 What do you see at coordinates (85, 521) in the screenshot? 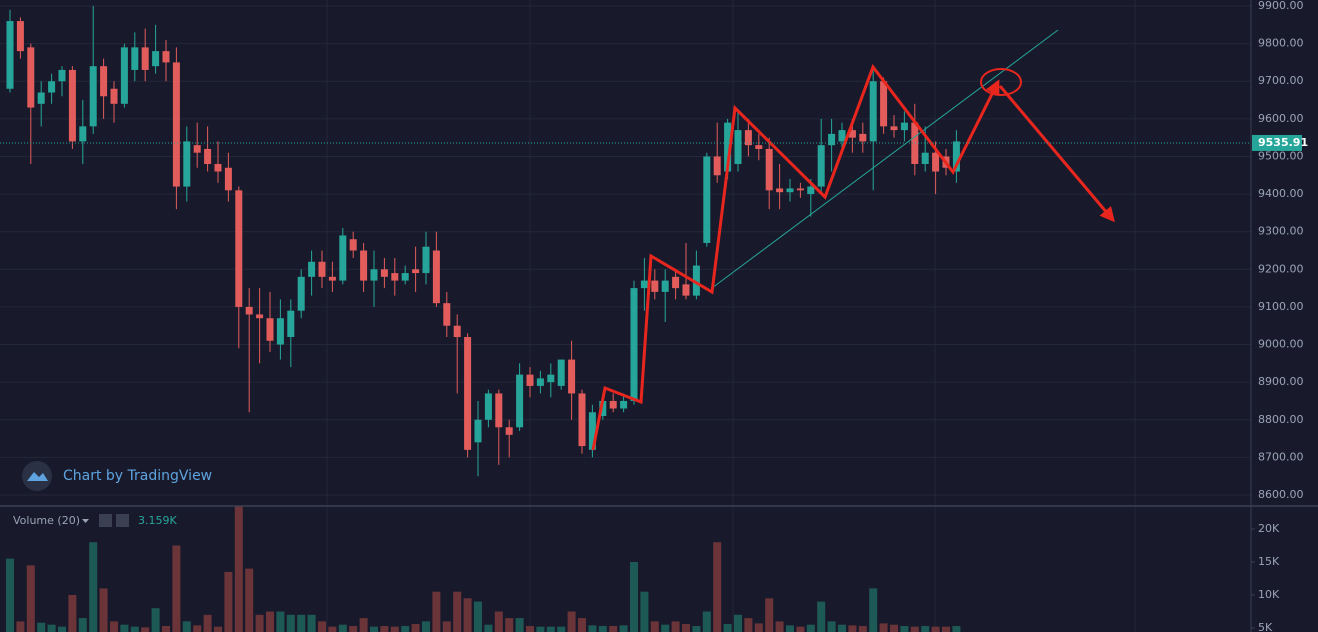
I see `dropdown-icon` at bounding box center [85, 521].